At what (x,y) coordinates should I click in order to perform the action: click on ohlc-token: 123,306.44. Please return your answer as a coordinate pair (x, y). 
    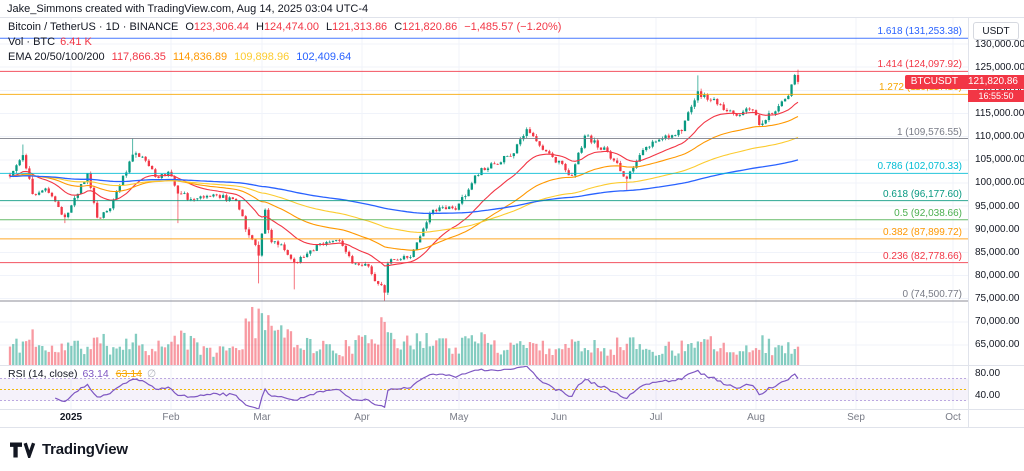
    Looking at the image, I should click on (221, 27).